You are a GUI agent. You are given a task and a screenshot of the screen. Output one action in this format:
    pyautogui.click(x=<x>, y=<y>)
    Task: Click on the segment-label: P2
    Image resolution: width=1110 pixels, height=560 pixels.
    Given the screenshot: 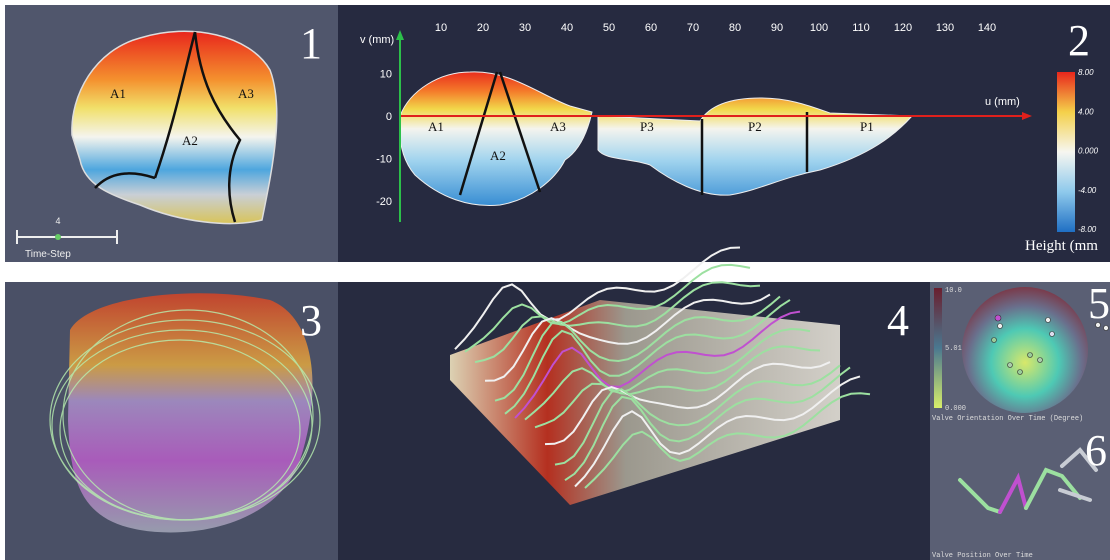 What is the action you would take?
    pyautogui.click(x=755, y=126)
    